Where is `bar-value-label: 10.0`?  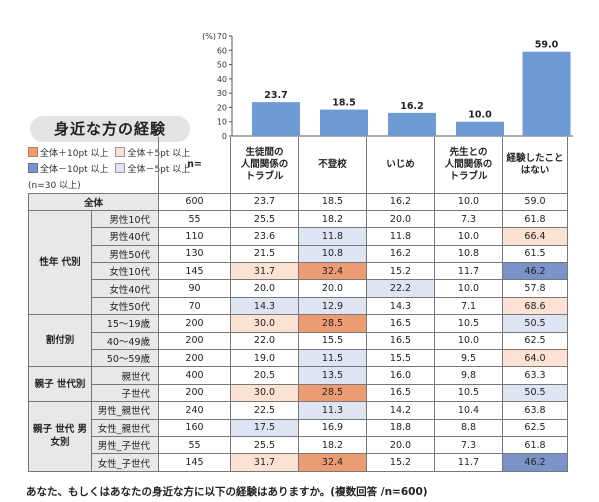
bar-value-label: 10.0 is located at coordinates (480, 115).